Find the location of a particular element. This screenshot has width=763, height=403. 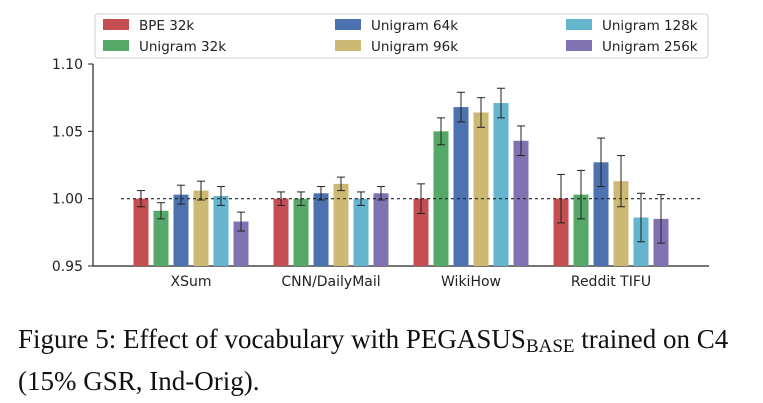

legend-label: BPE 32k is located at coordinates (166, 26).